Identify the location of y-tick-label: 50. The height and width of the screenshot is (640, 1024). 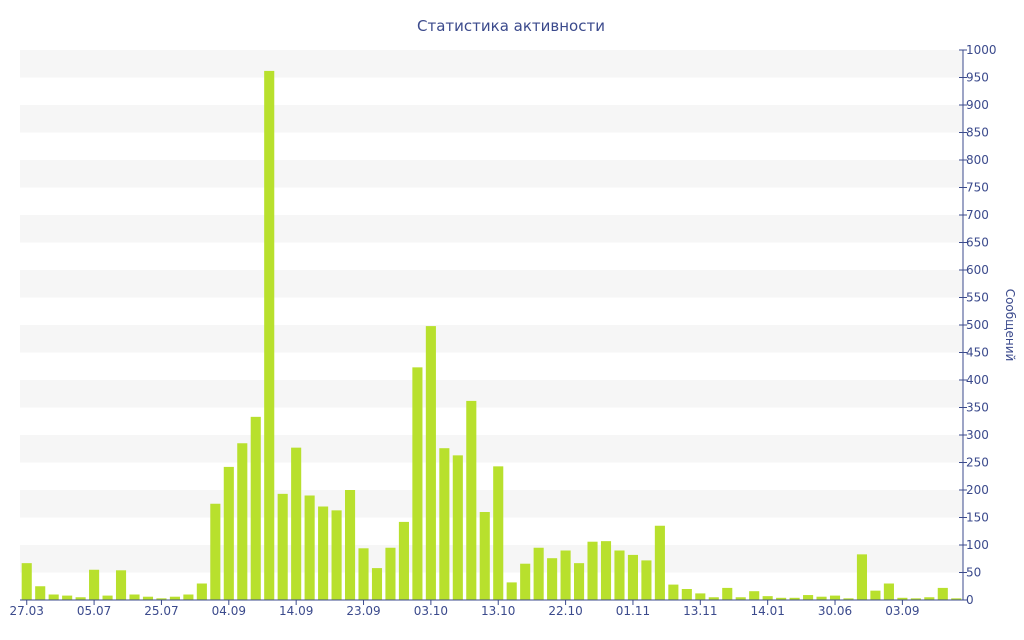
(973, 573).